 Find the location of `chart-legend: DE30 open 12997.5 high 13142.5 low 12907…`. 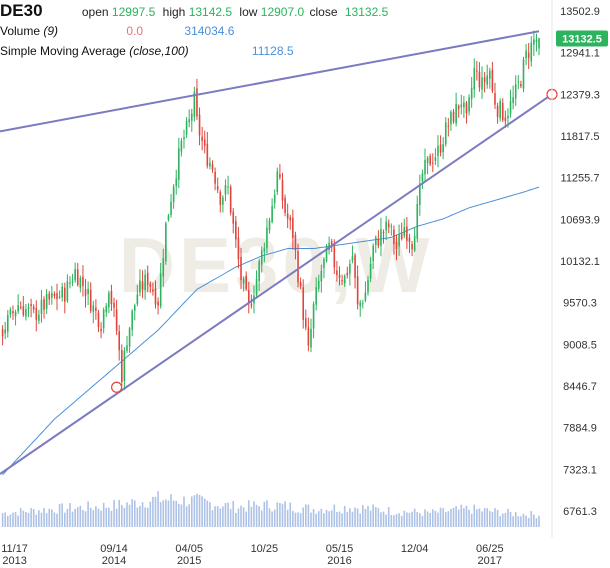

chart-legend: DE30 open 12997.5 high 13142.5 low 12907… is located at coordinates (276, 31).